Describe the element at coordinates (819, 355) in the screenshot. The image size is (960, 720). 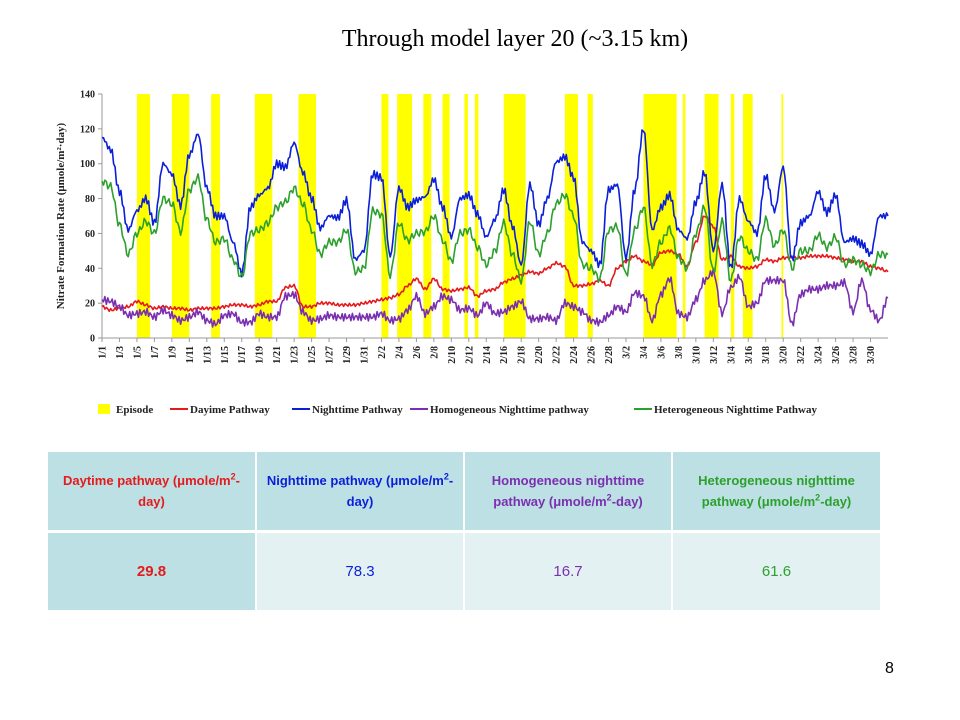
I see `x-tick-label: 3/24` at that location.